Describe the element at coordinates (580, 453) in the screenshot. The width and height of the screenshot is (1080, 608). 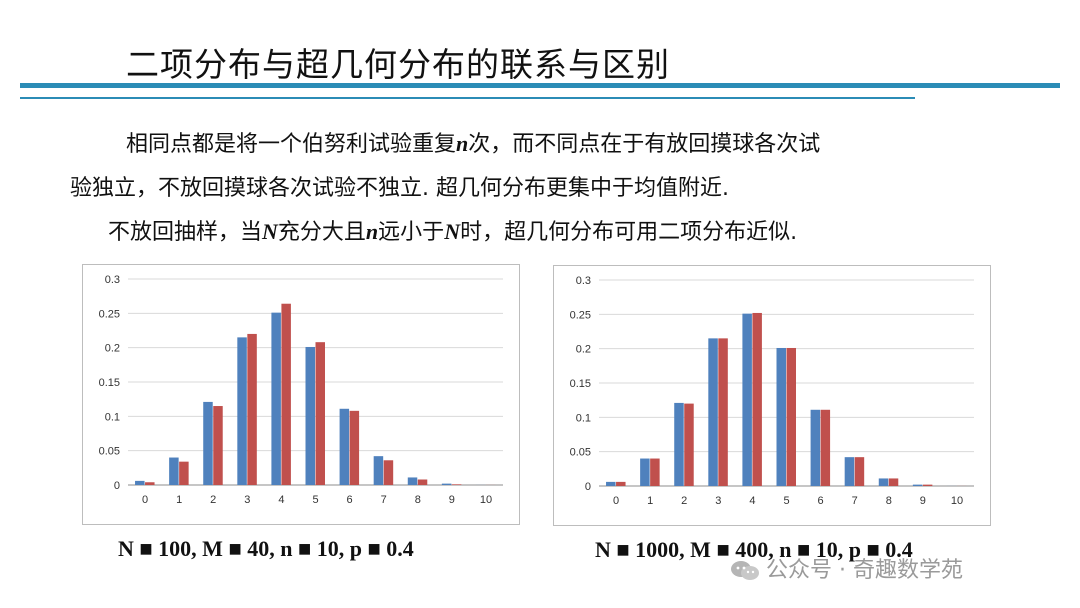
I see `chart-right-ytick-label: 0.05` at that location.